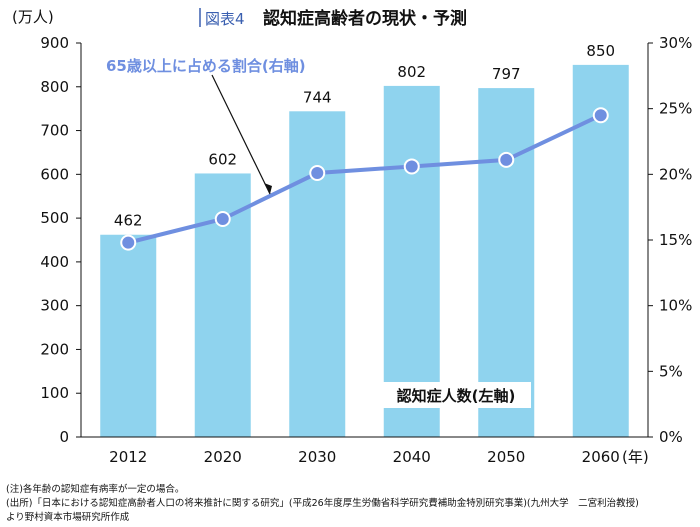 The image size is (700, 527). What do you see at coordinates (671, 371) in the screenshot?
I see `right-tick-label: 5%` at bounding box center [671, 371].